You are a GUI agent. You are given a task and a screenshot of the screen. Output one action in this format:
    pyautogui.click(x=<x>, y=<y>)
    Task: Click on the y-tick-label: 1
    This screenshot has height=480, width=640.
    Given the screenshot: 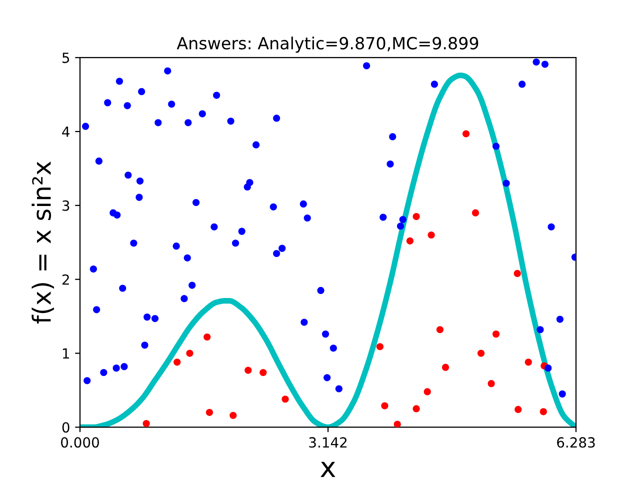 What is the action you would take?
    pyautogui.click(x=65, y=353)
    